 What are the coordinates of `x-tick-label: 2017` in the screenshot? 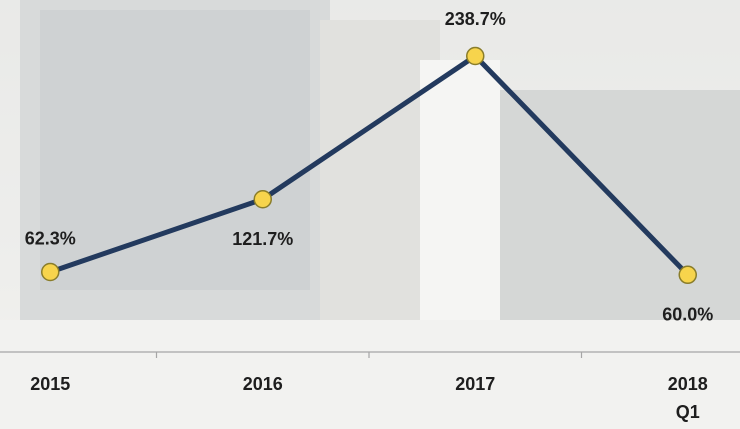 It's located at (475, 384).